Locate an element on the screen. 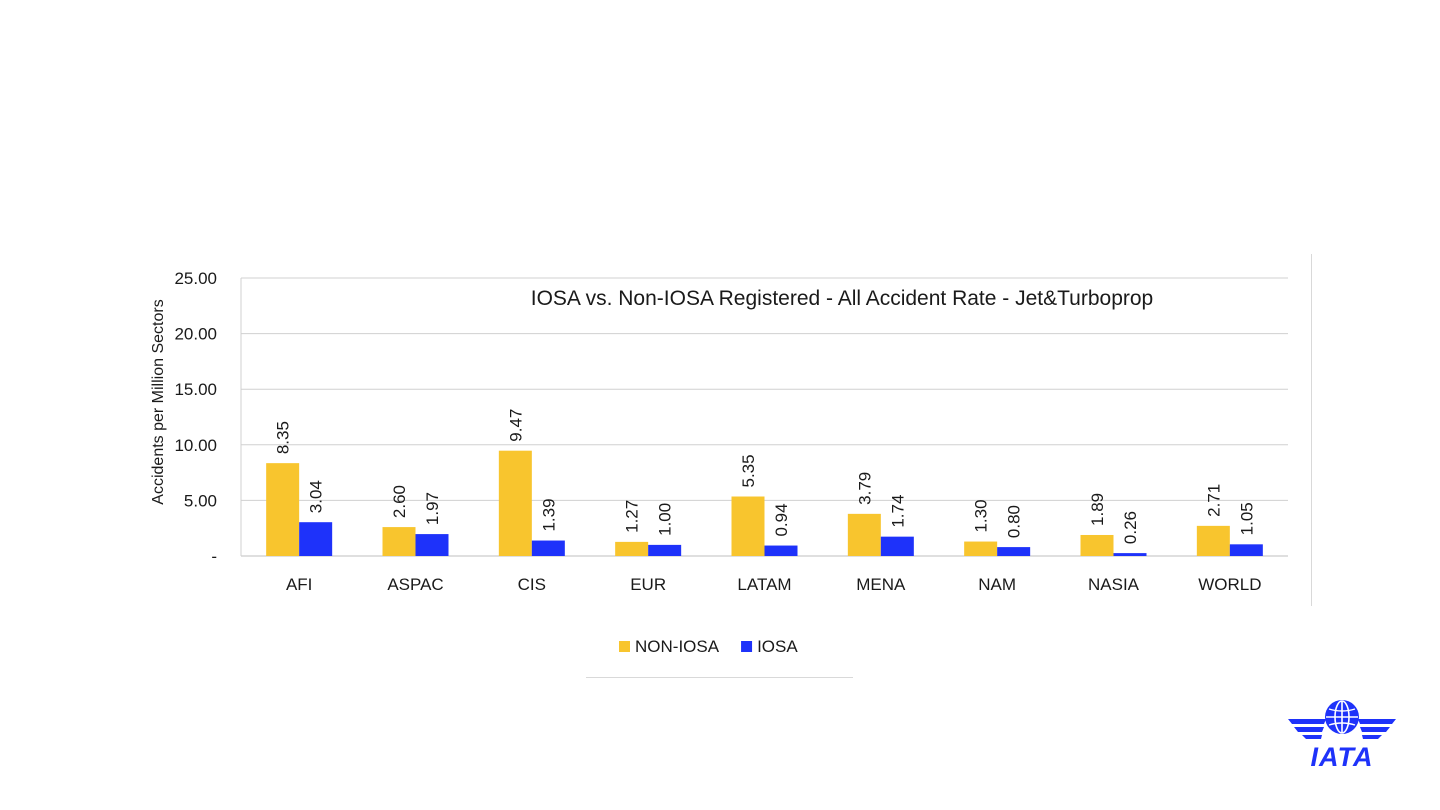  divider-horizontal is located at coordinates (719, 677).